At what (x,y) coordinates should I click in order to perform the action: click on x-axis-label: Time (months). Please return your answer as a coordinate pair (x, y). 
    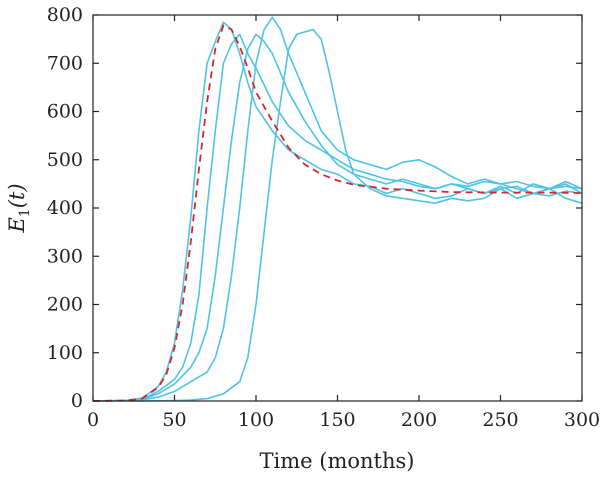
    Looking at the image, I should click on (337, 461).